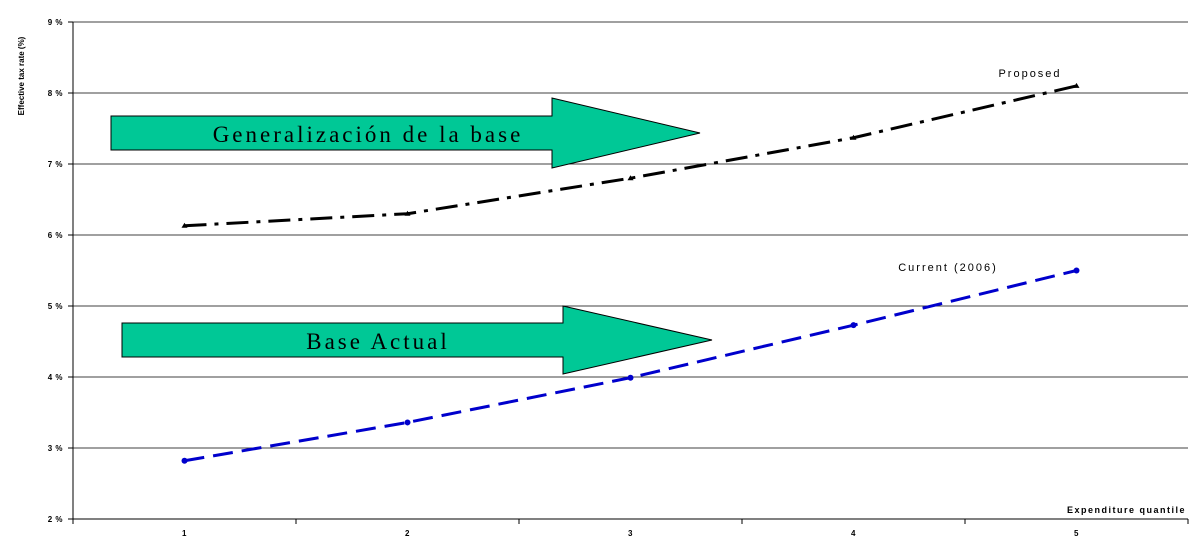  I want to click on y-tick-label: 8 %, so click(55, 93).